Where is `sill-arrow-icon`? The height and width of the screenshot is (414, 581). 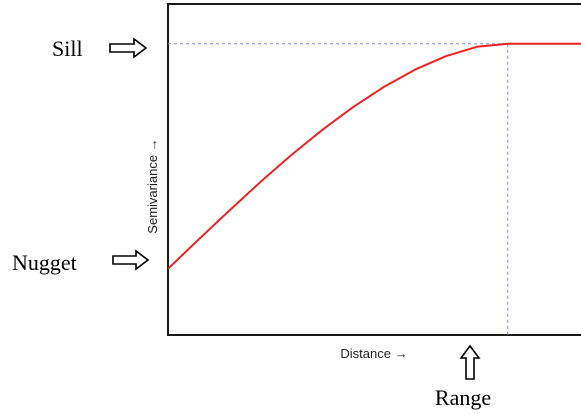 sill-arrow-icon is located at coordinates (128, 48).